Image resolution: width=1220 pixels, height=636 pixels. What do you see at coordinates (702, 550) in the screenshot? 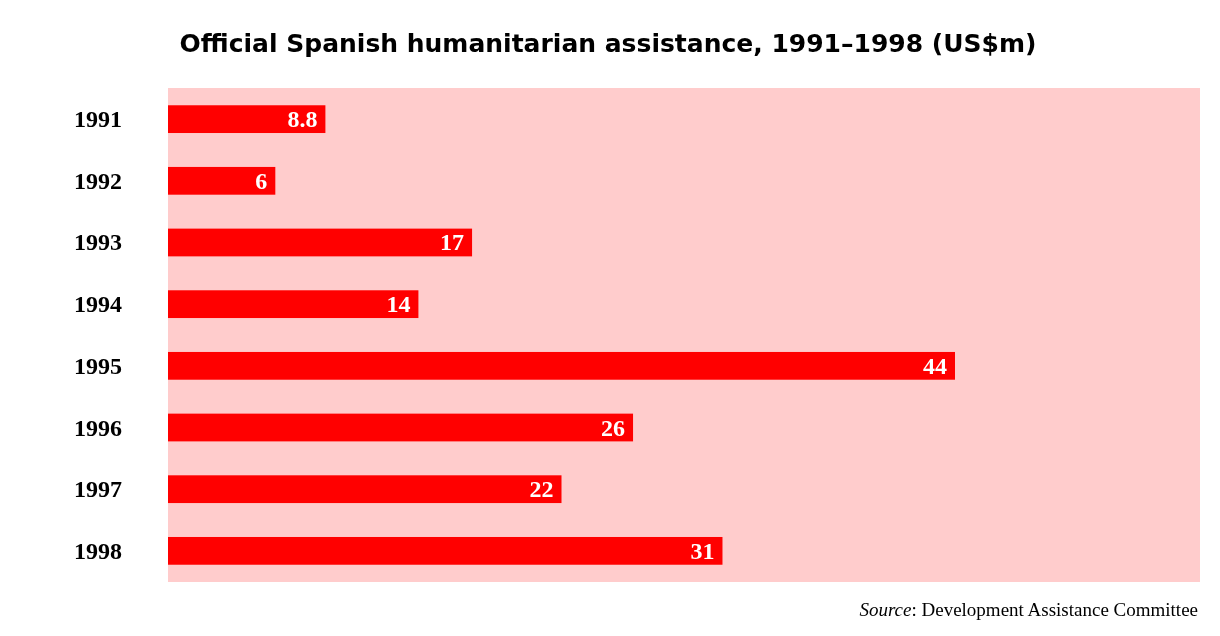
I see `data-label: 31` at bounding box center [702, 550].